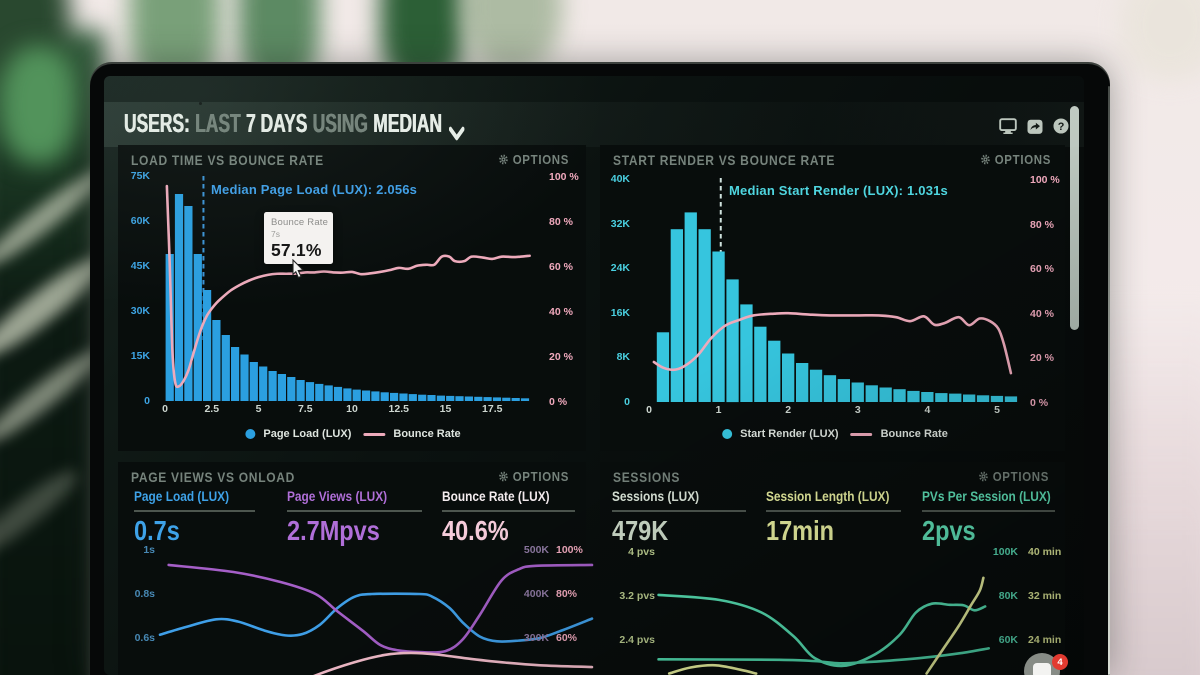  Describe the element at coordinates (140, 176) in the screenshot. I see `y-axis-left-label: 75K` at that location.